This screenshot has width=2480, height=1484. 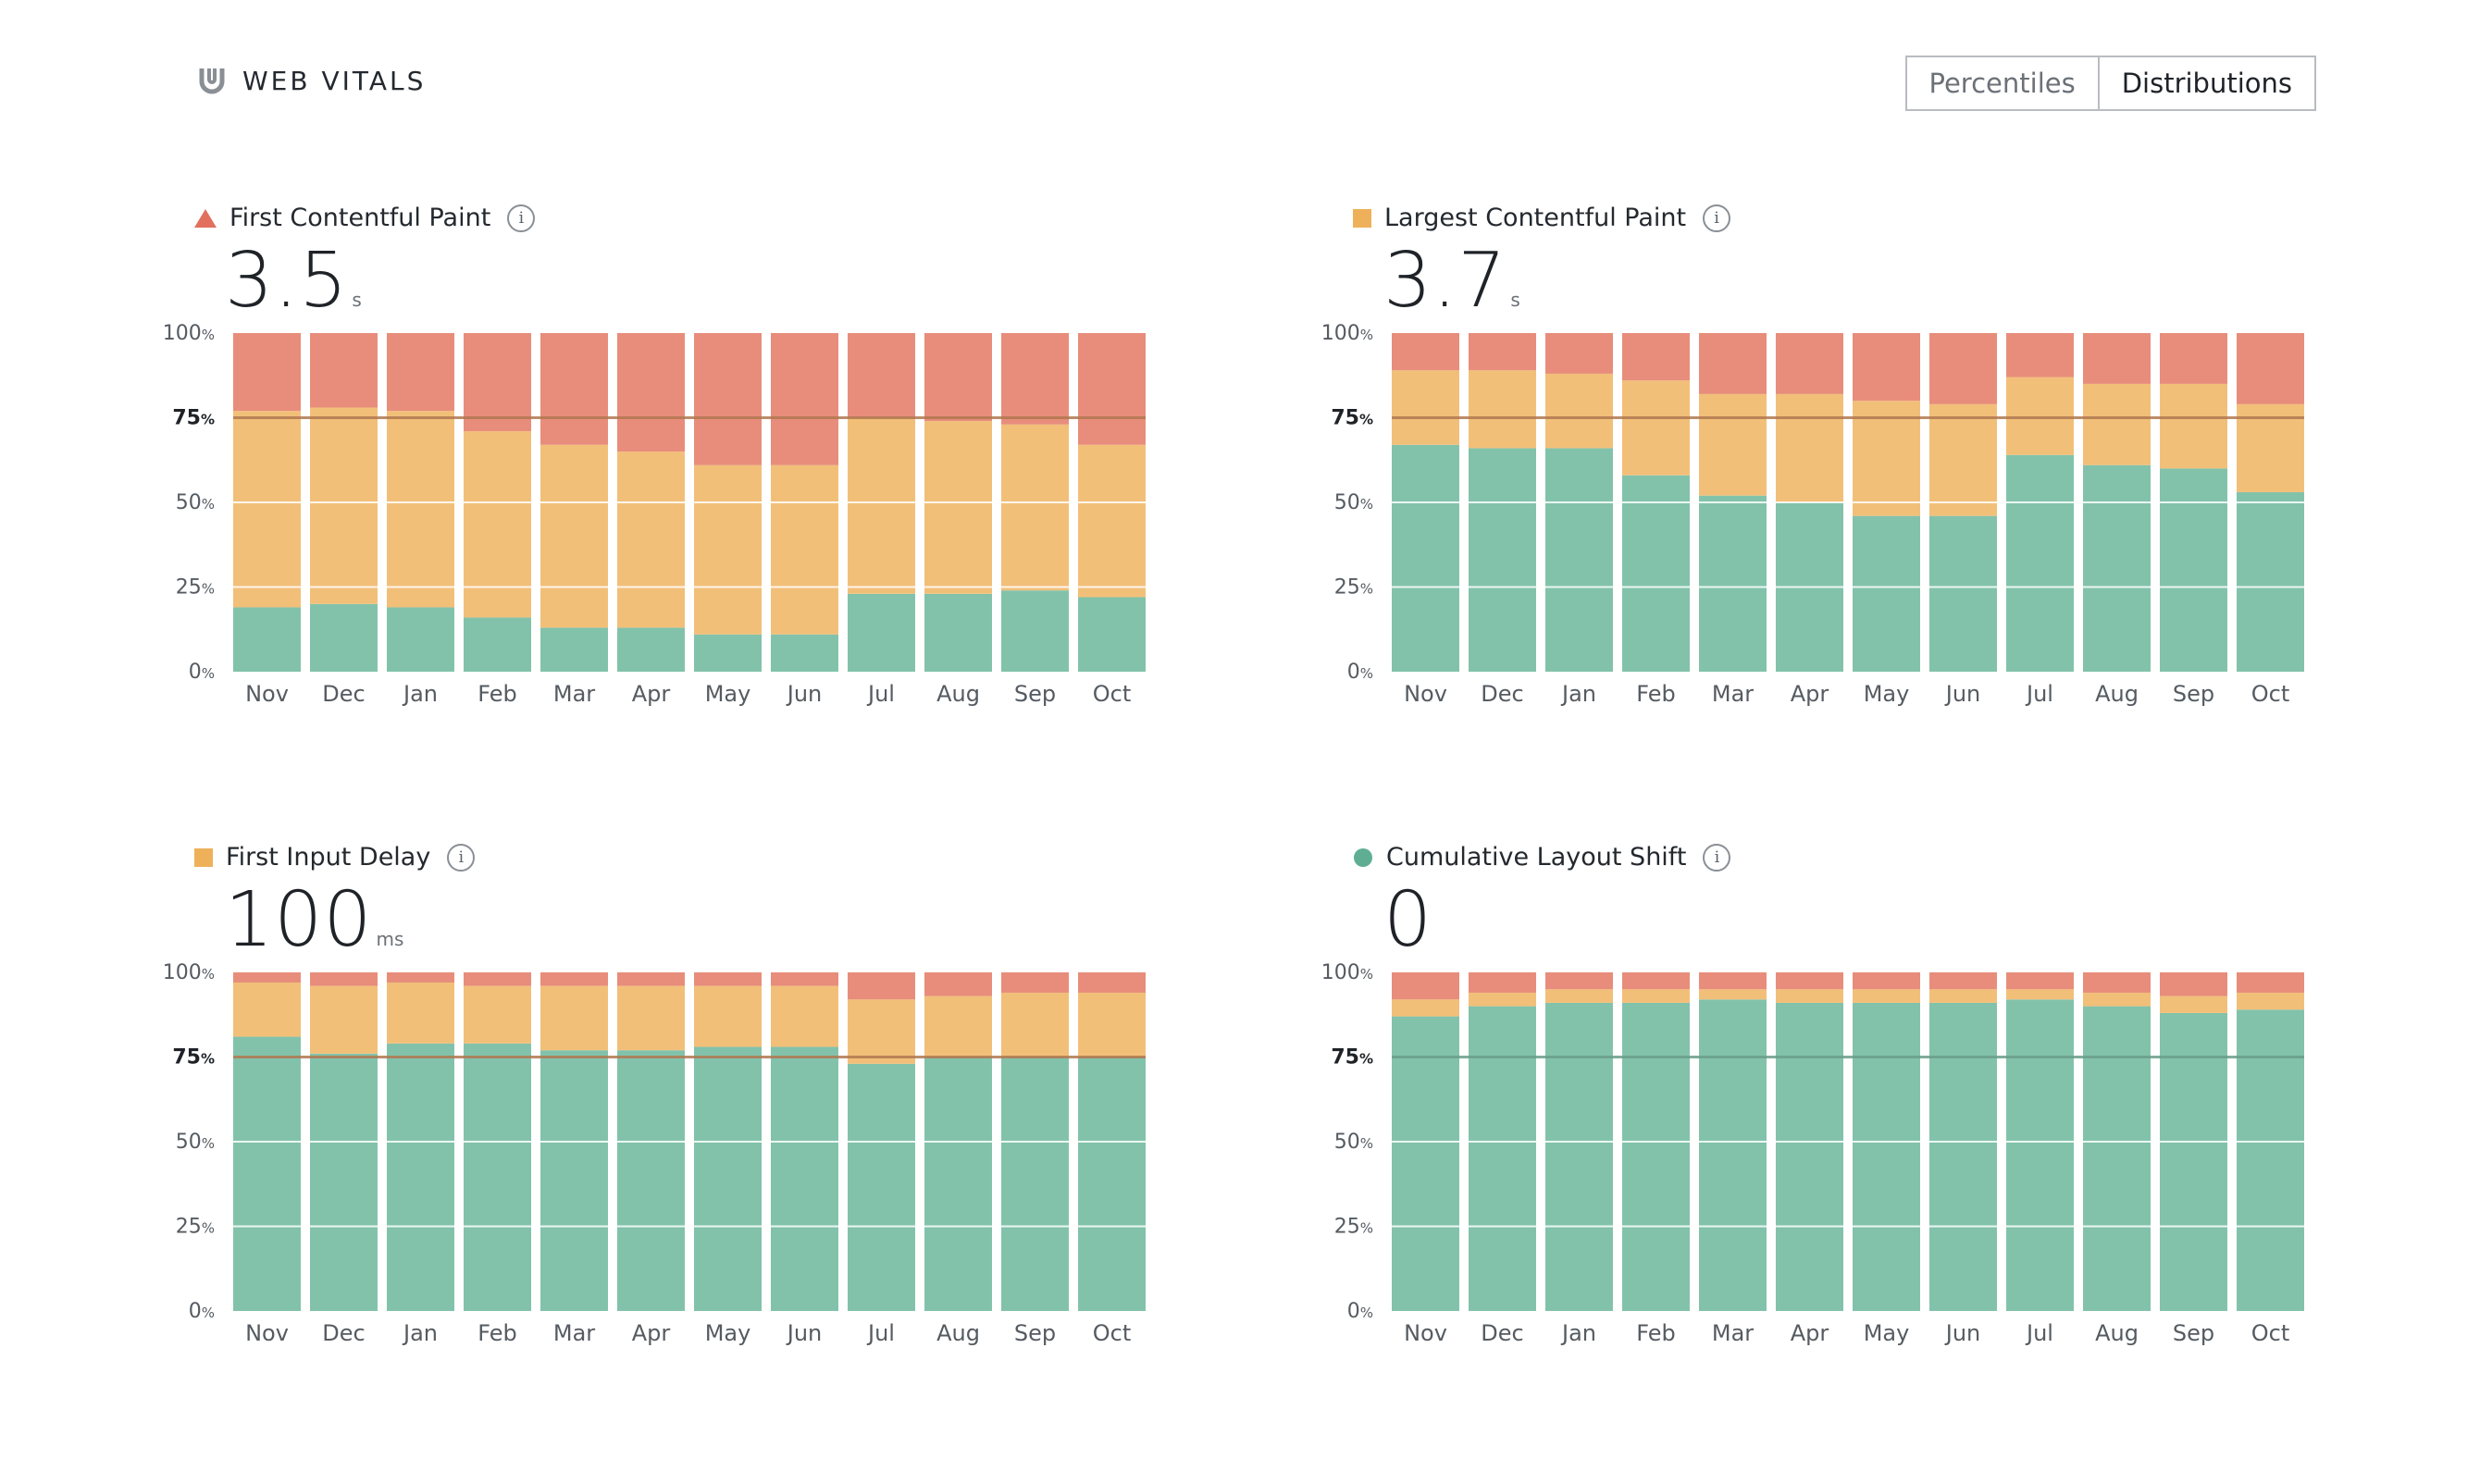 What do you see at coordinates (574, 1018) in the screenshot?
I see `first-input-delay-bar-mar-needs-improvement` at bounding box center [574, 1018].